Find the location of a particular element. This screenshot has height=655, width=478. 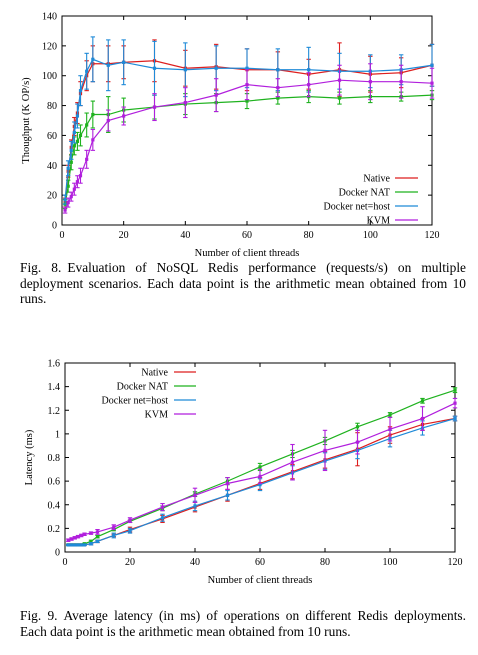

y-tick-label: 100 is located at coordinates (49, 76).